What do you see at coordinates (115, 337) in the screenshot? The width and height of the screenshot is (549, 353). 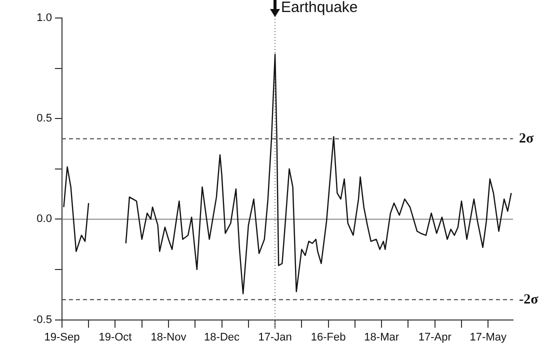 I see `x-tick-label: 19-Oct` at bounding box center [115, 337].